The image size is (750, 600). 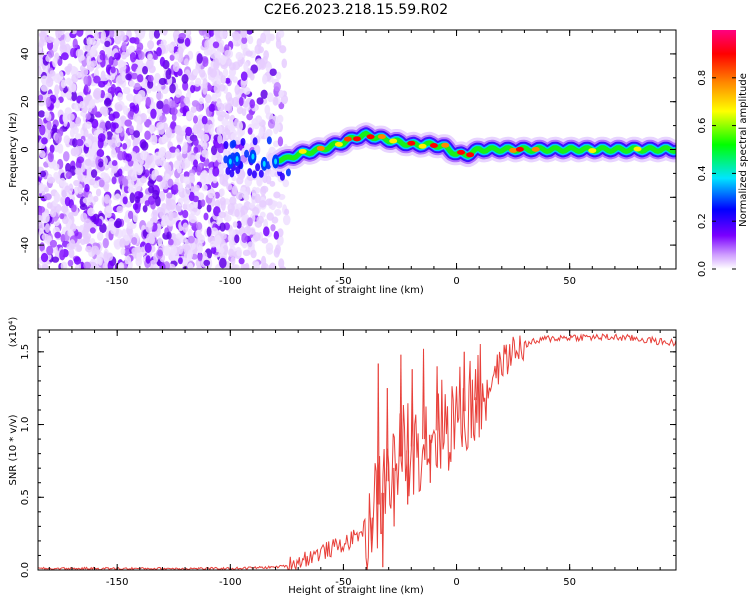 I want to click on spectrogram-ridge-layer, so click(x=451, y=147).